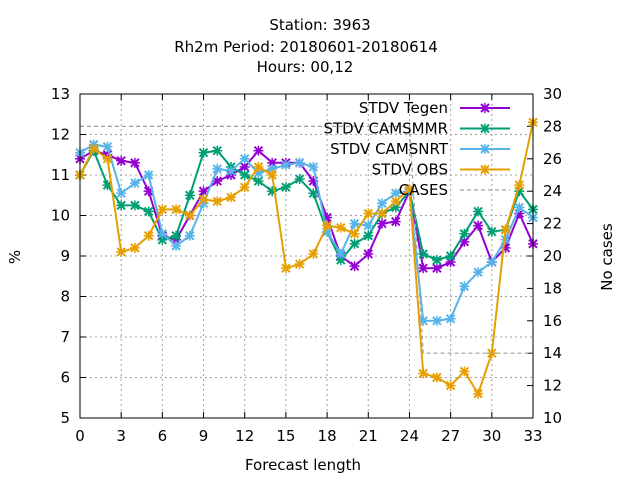 Image resolution: width=640 pixels, height=480 pixels. Describe the element at coordinates (552, 321) in the screenshot. I see `y2-tick-label: 16` at that location.